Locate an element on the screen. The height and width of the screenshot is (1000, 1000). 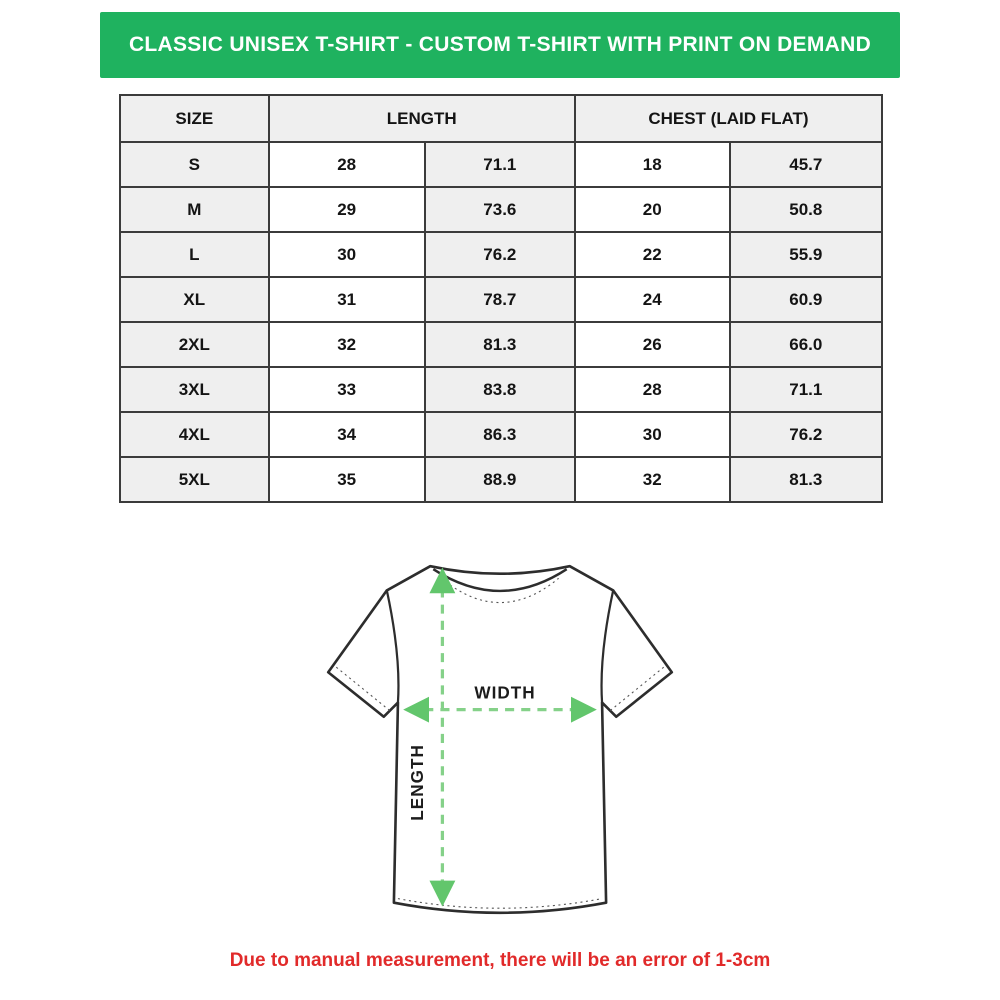
length-in-cell: 35 is located at coordinates (346, 479).